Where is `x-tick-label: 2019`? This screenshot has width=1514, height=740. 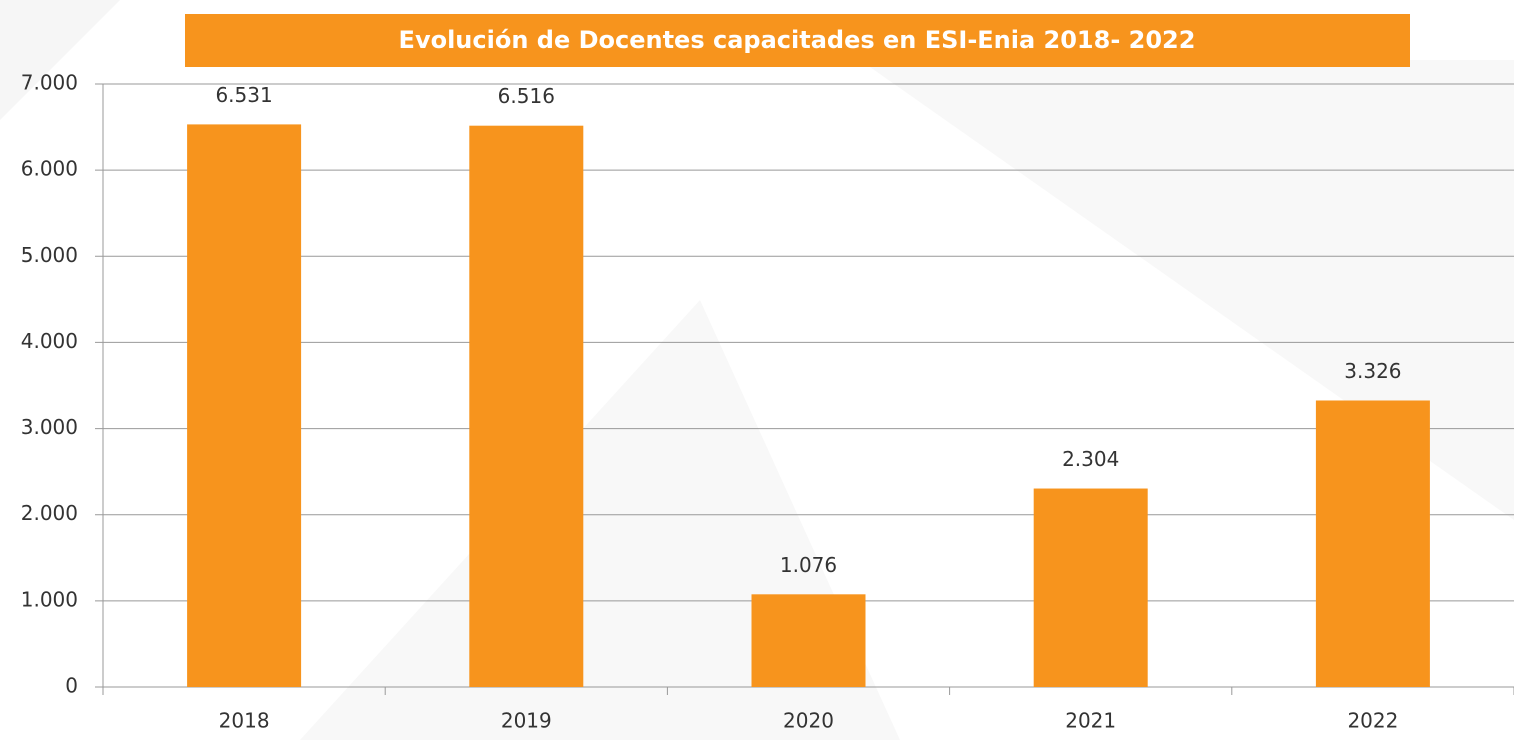 x-tick-label: 2019 is located at coordinates (526, 721).